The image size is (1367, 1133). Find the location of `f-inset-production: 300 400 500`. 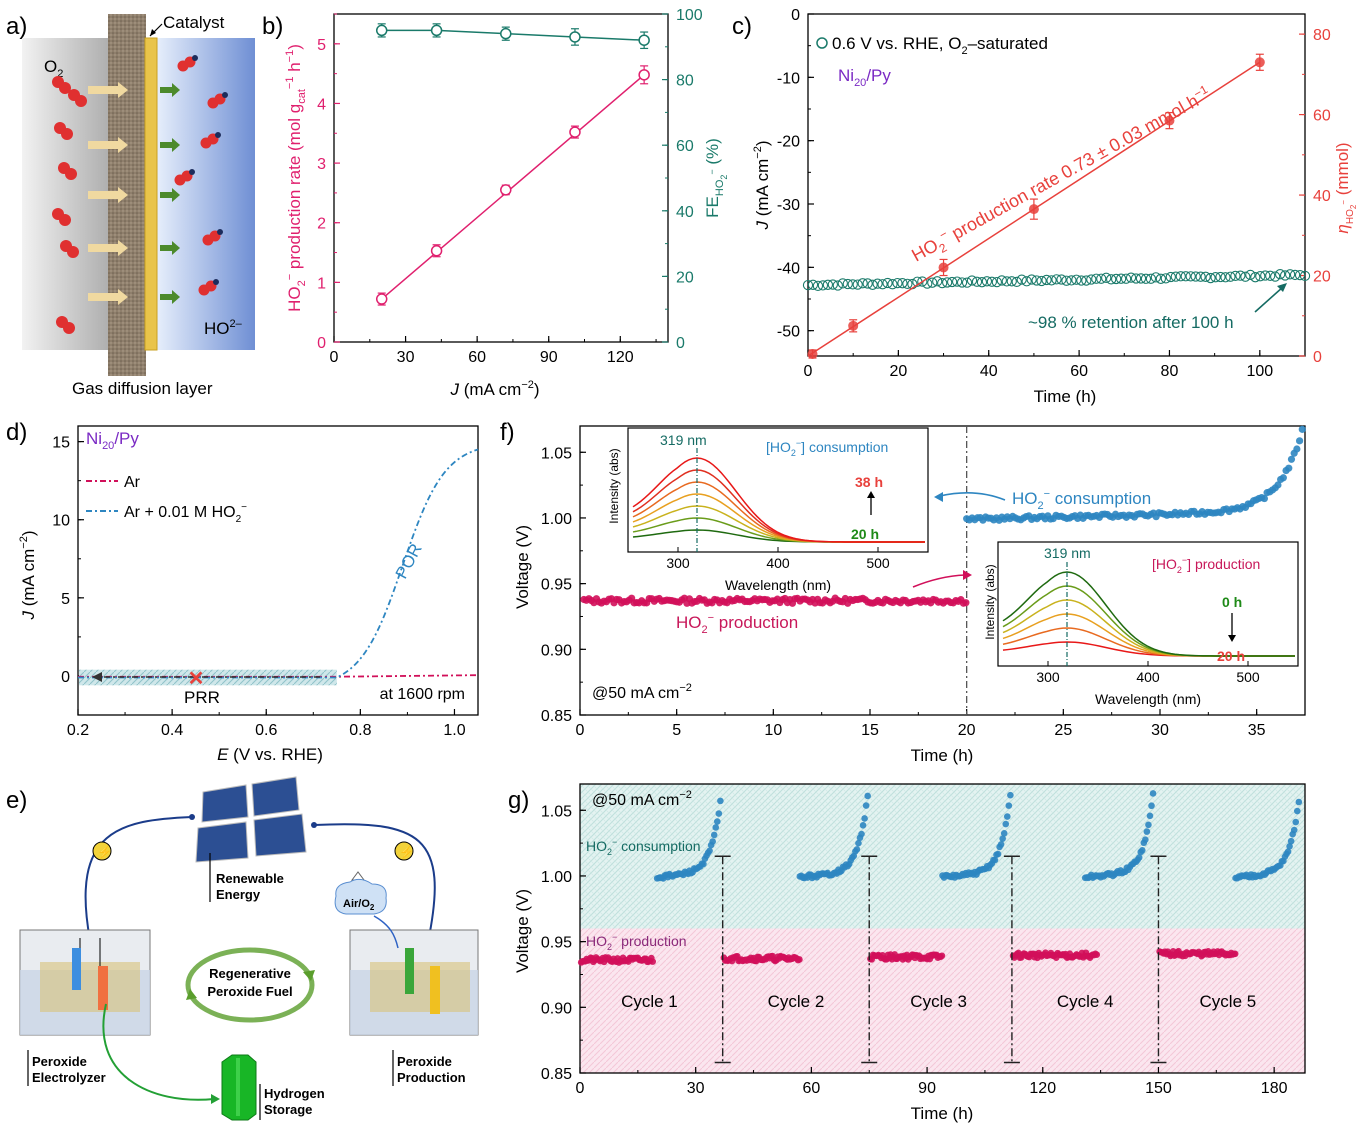

f-inset-production: 300 400 500 is located at coordinates (1148, 613).